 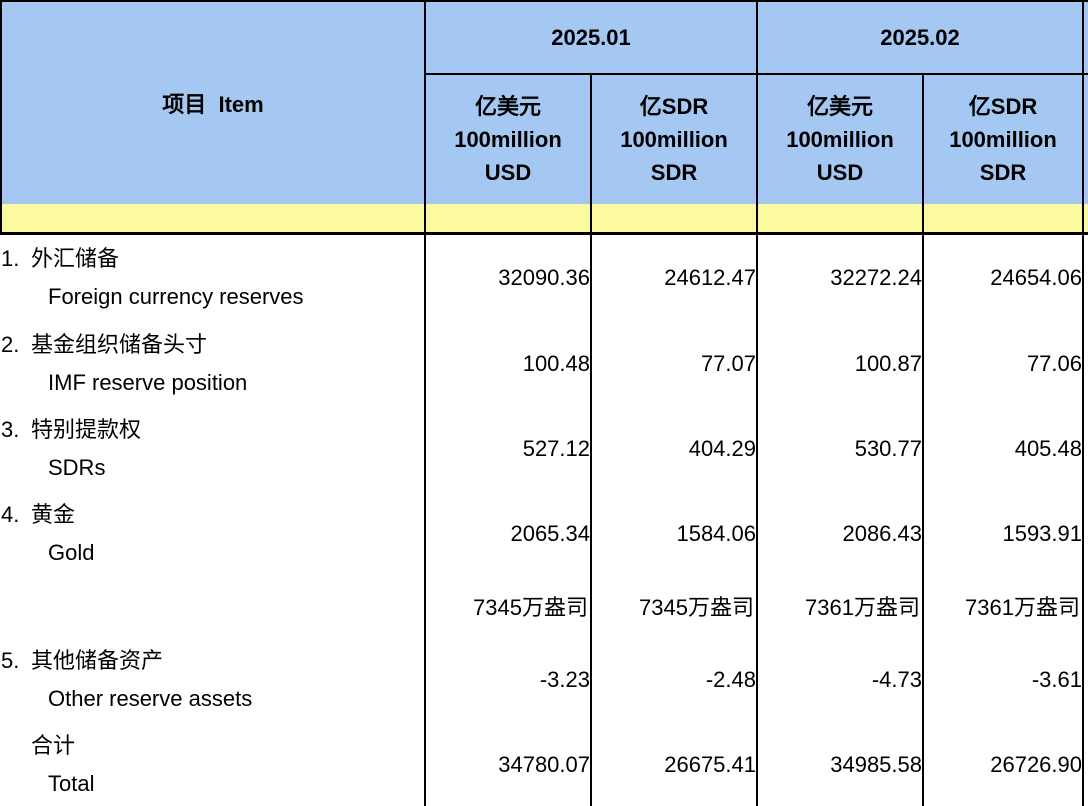 I want to click on row-name-zh: 黄金, so click(x=53, y=514).